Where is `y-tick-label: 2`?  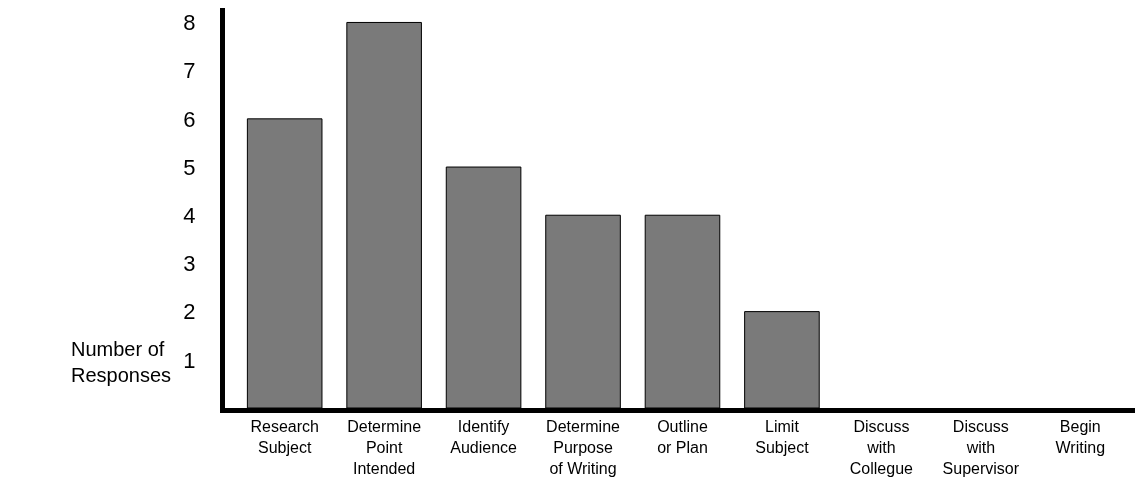 y-tick-label: 2 is located at coordinates (189, 312).